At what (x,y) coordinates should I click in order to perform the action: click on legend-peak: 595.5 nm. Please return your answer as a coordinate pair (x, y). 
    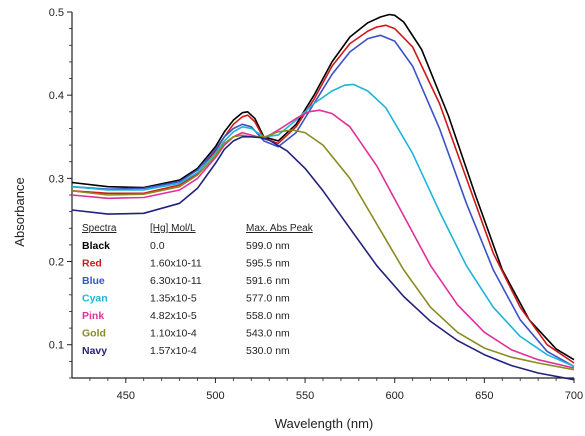
    Looking at the image, I should click on (268, 264).